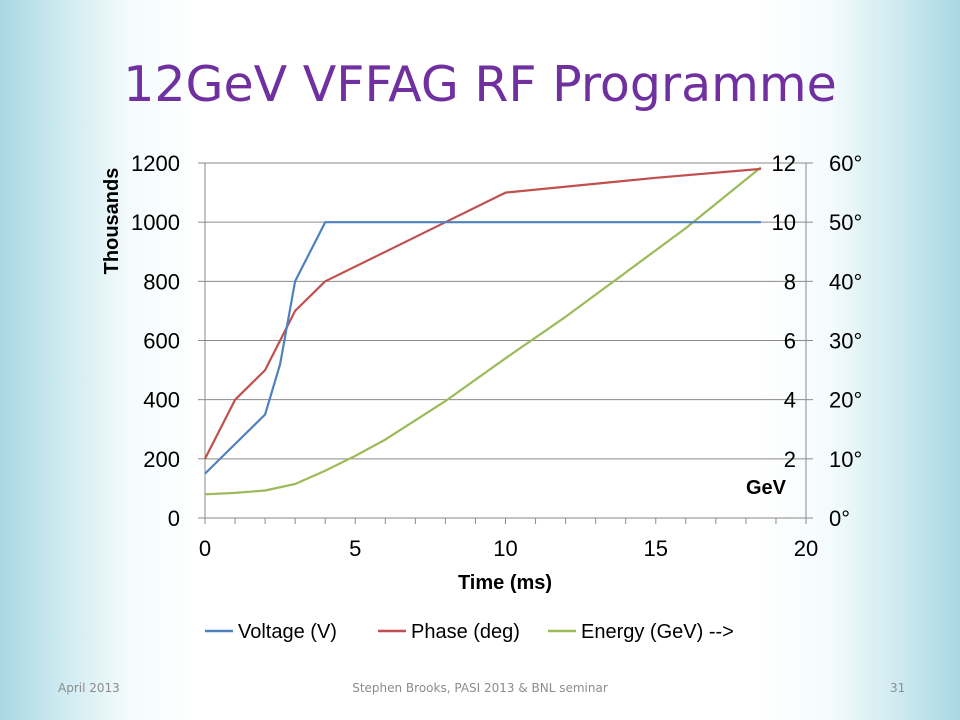  Describe the element at coordinates (898, 688) in the screenshot. I see `footer-page-number: 31` at that location.